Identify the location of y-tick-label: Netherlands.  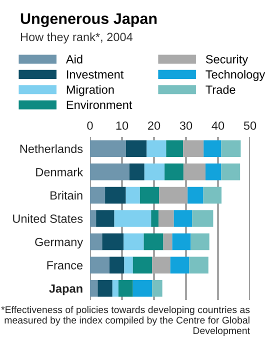
(51, 149).